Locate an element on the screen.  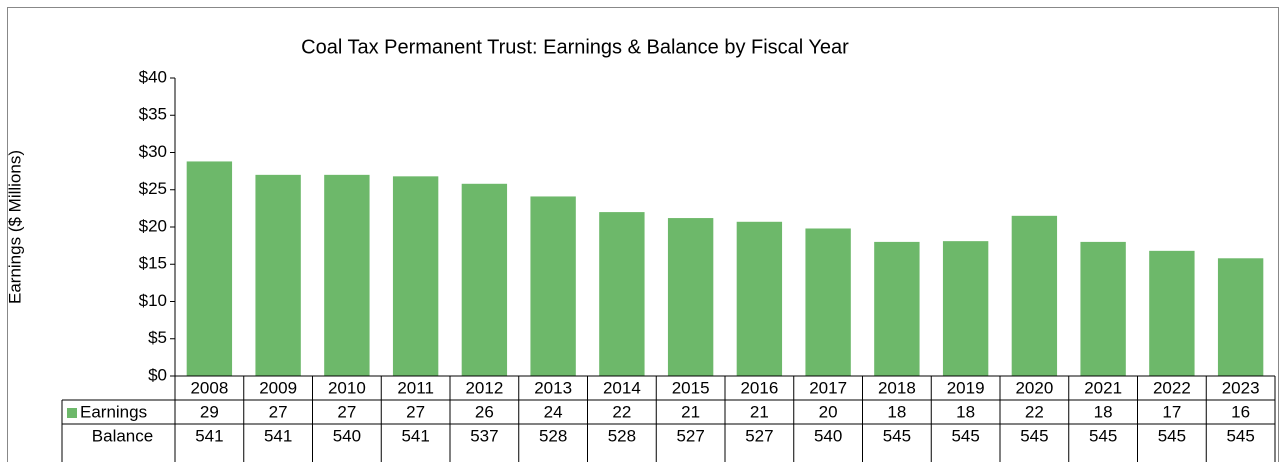
y-tick-label: $10 is located at coordinates (153, 300).